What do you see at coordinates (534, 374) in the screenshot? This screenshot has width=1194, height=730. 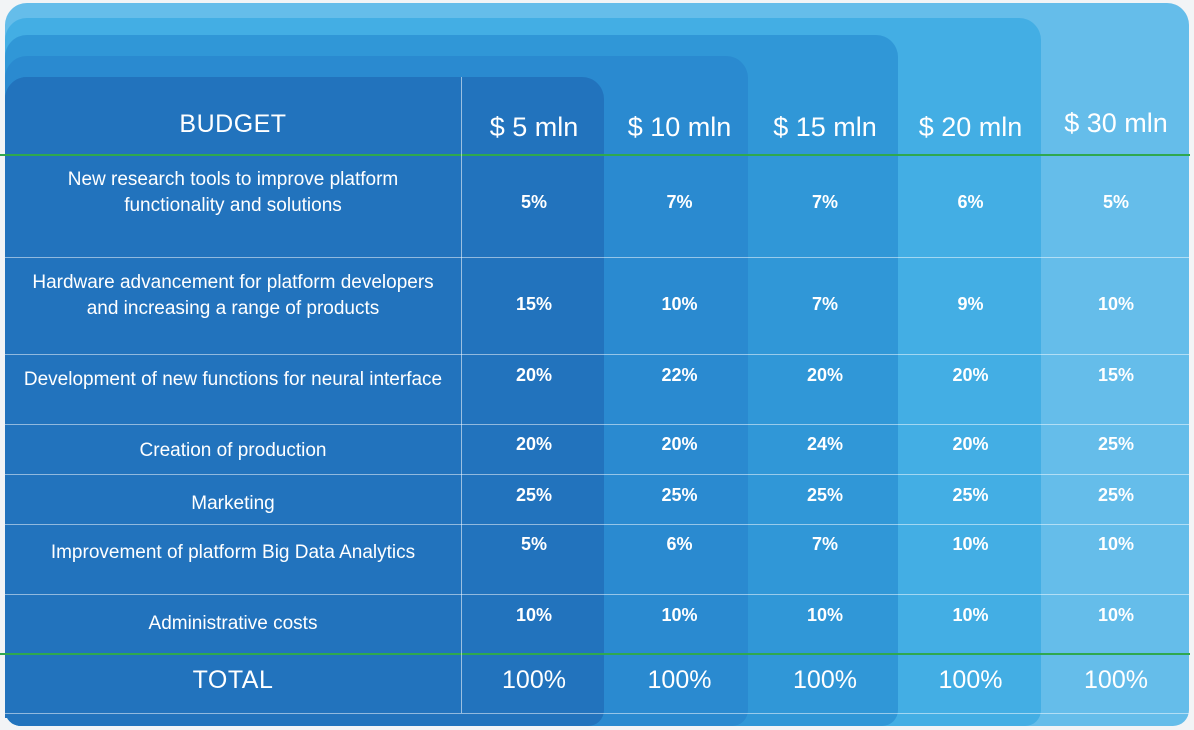 I see `row-3-value-5: 20%` at bounding box center [534, 374].